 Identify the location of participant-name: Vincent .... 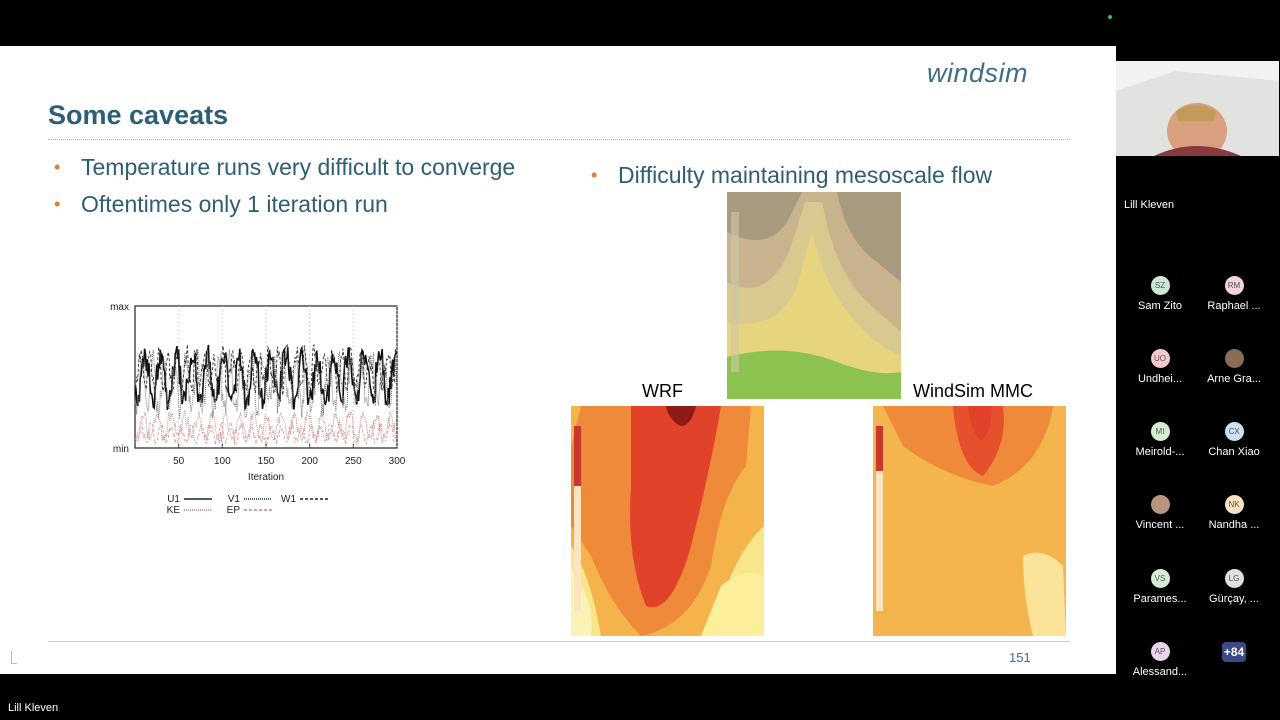
(1160, 525).